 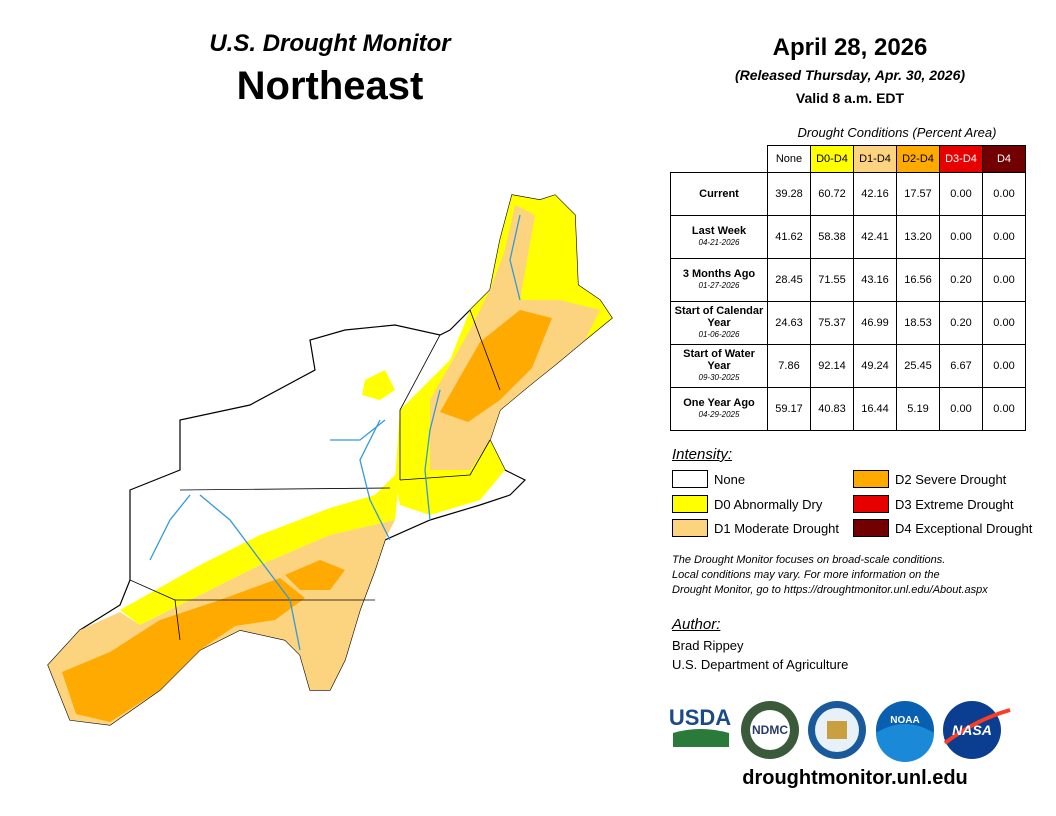 I want to click on column-header: D4, so click(x=1004, y=159).